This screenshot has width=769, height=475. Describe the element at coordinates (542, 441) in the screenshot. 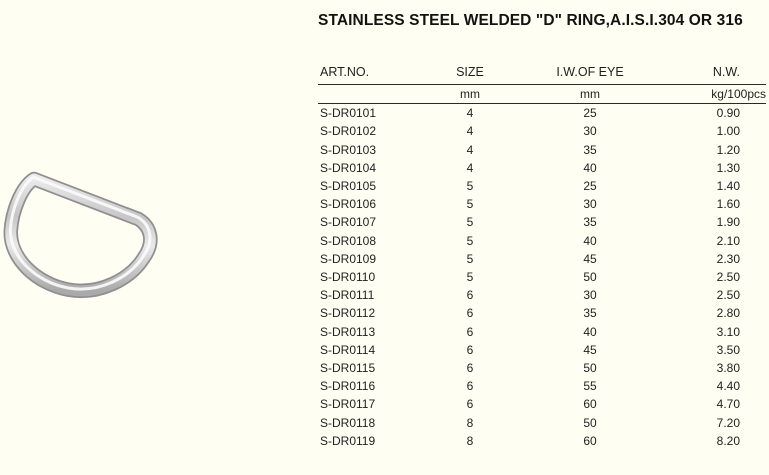

I see `table-row: S-DR0119 8 60 8.20` at that location.